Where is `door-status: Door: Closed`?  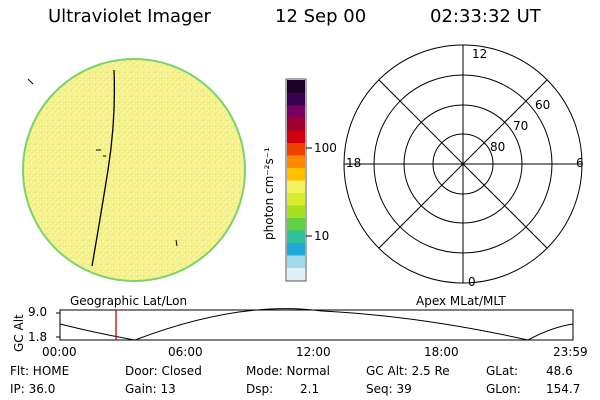 door-status: Door: Closed is located at coordinates (163, 371).